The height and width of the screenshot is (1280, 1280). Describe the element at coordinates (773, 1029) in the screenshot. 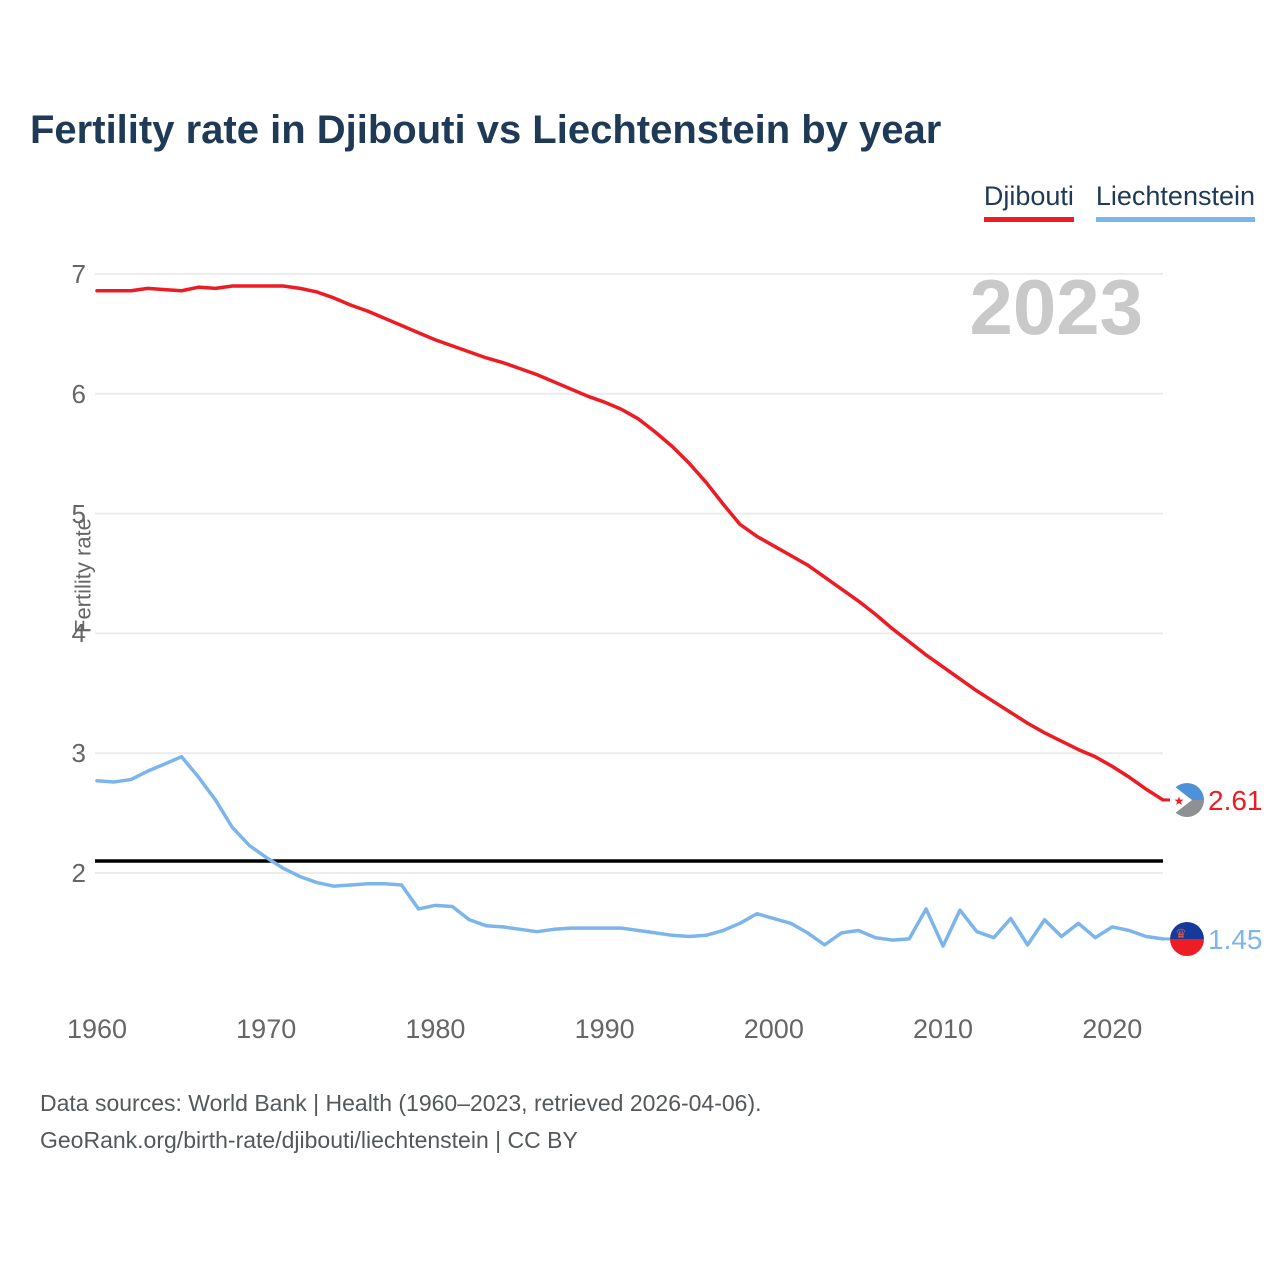

I see `x-axis-tick-label: 2000` at that location.